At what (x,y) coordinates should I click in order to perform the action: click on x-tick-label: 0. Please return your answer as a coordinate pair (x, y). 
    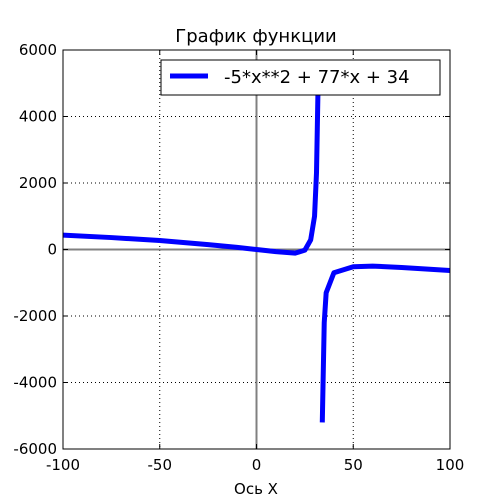
    Looking at the image, I should click on (257, 465).